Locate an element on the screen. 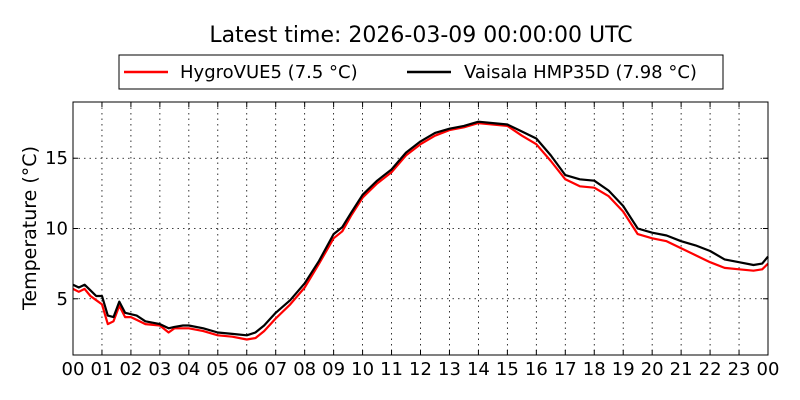  x-tick-label: 03 is located at coordinates (159, 369).